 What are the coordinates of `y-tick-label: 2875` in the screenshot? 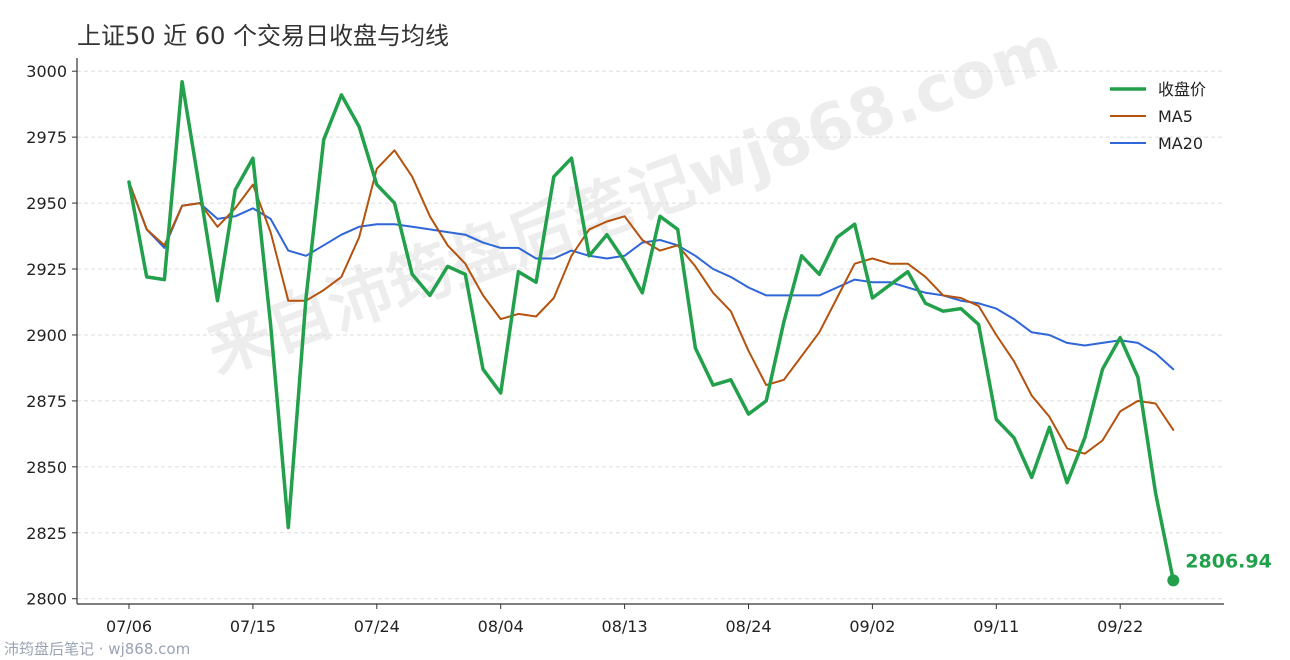 It's located at (46, 401).